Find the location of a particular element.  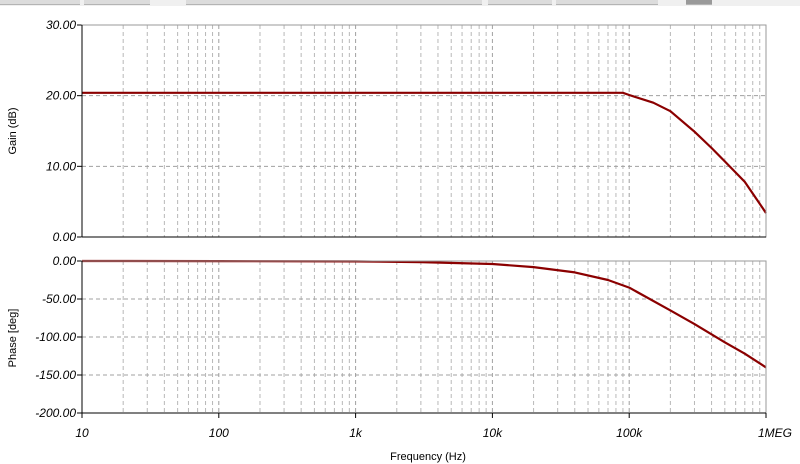

y-tick-label: -200.00 is located at coordinates (55, 413).